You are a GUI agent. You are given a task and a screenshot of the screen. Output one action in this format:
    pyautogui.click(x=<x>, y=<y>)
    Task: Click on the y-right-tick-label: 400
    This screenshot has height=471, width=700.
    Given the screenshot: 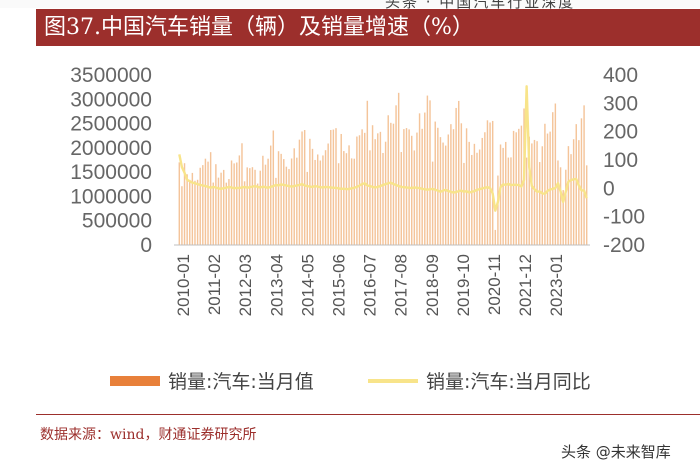 What is the action you would take?
    pyautogui.click(x=620, y=75)
    